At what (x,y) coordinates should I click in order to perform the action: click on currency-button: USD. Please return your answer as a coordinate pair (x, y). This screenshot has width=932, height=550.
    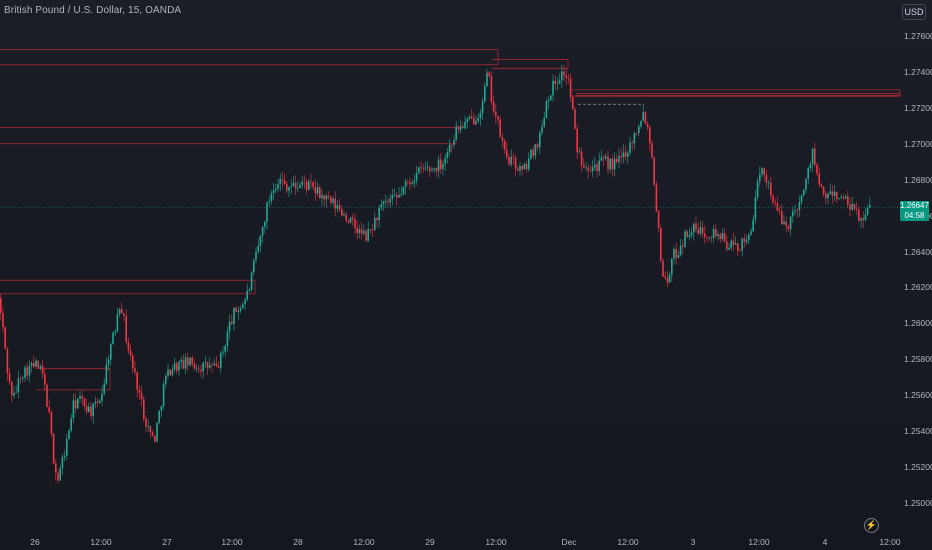
    Looking at the image, I should click on (914, 12).